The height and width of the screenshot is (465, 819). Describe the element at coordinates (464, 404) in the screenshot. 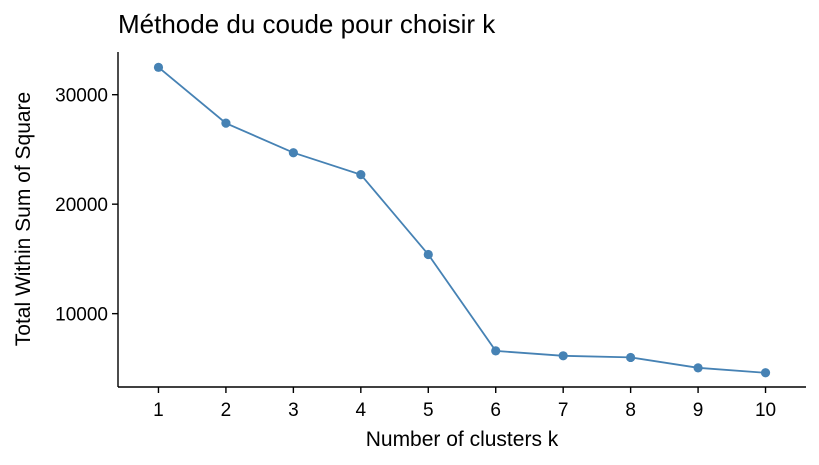

I see `x-axis-ticks: 1 2 3 4 5 6 7 8 9 10` at that location.